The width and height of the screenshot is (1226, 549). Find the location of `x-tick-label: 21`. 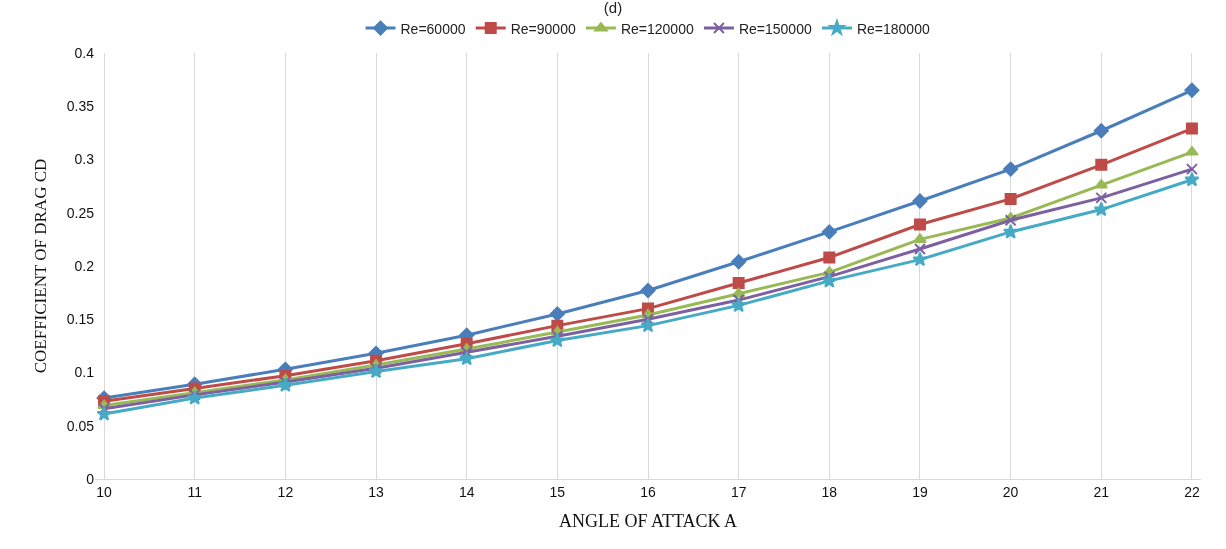

x-tick-label: 21 is located at coordinates (1101, 491).